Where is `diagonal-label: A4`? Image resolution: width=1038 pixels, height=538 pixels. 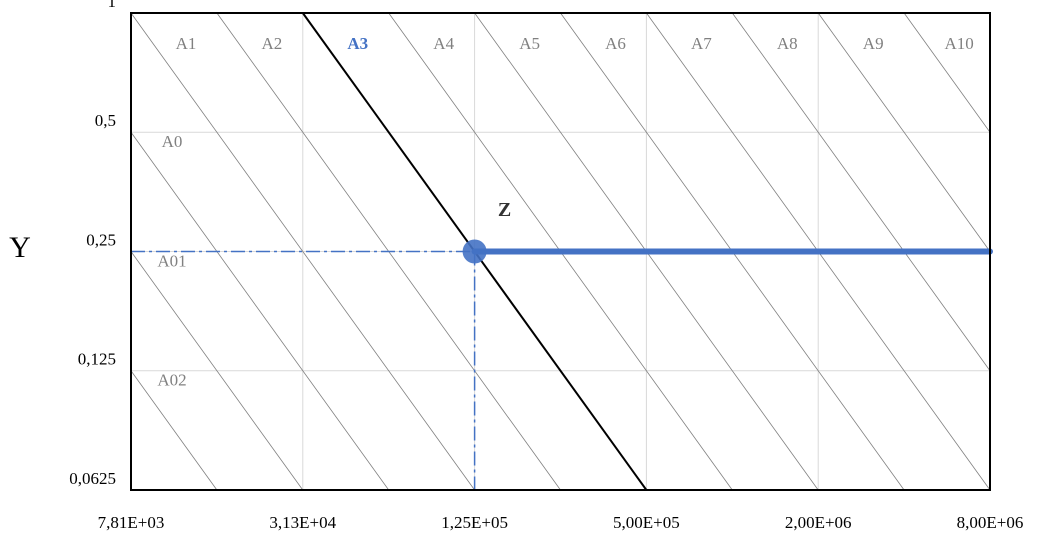
diagonal-label: A4 is located at coordinates (443, 43).